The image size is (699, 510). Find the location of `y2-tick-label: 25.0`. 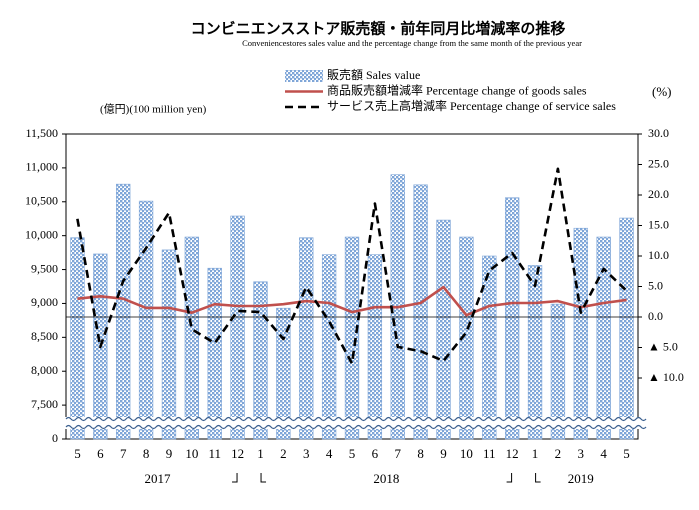

y2-tick-label: 25.0 is located at coordinates (658, 163).